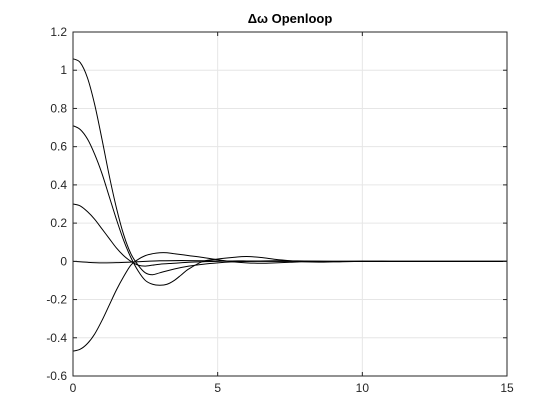  I want to click on x-tick-label: 15, so click(507, 388).